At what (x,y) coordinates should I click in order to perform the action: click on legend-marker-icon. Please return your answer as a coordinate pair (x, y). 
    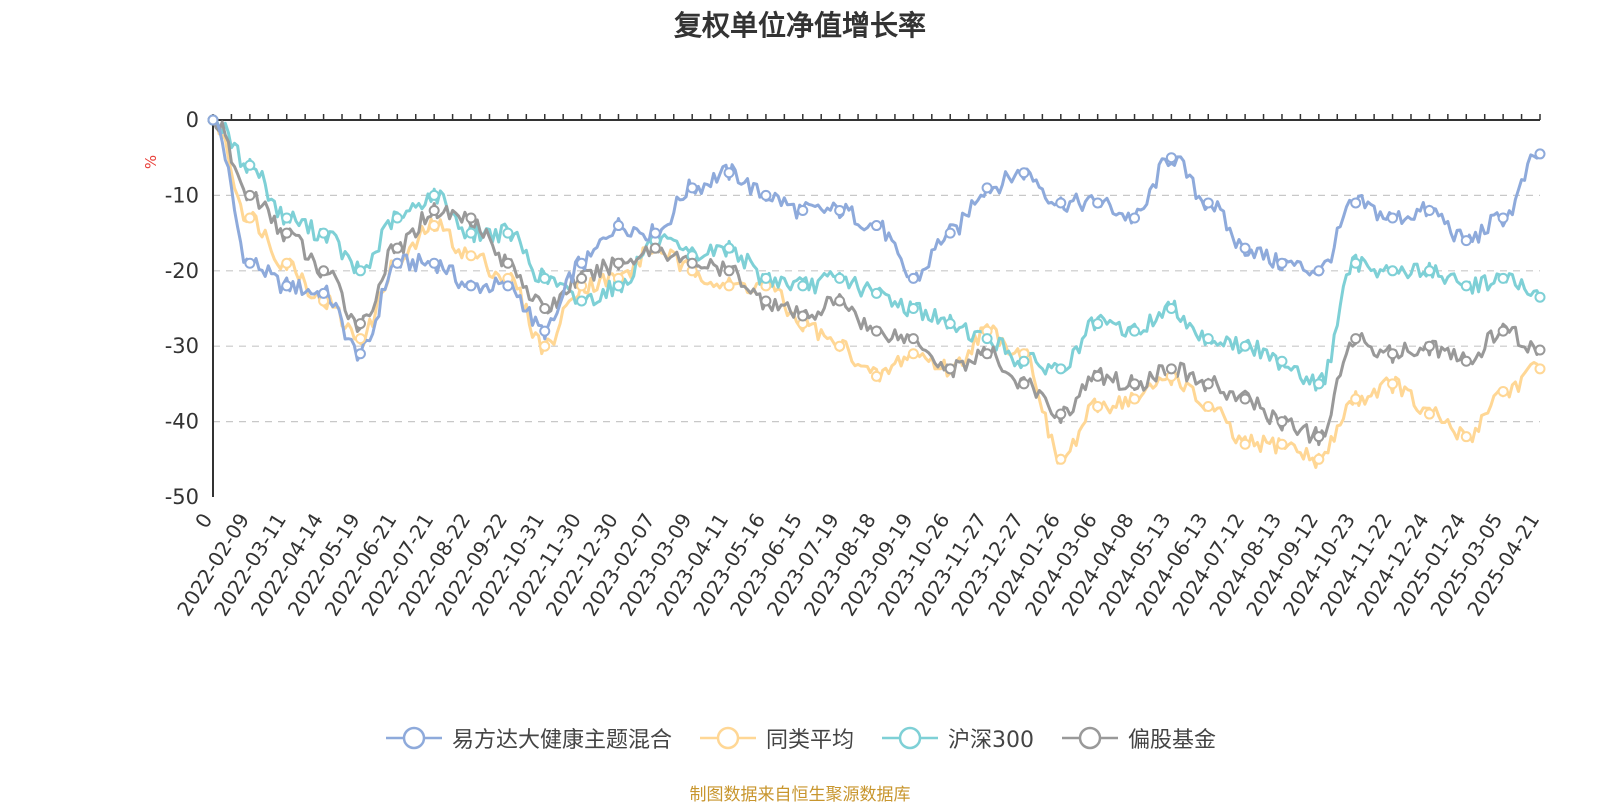
    Looking at the image, I should click on (910, 738).